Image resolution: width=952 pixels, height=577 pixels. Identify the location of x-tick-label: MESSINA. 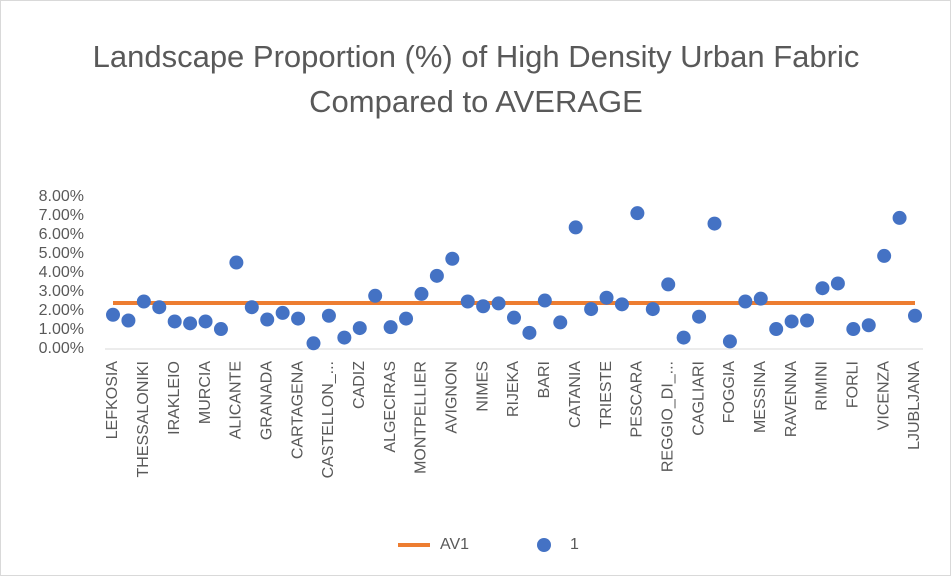
(760, 397).